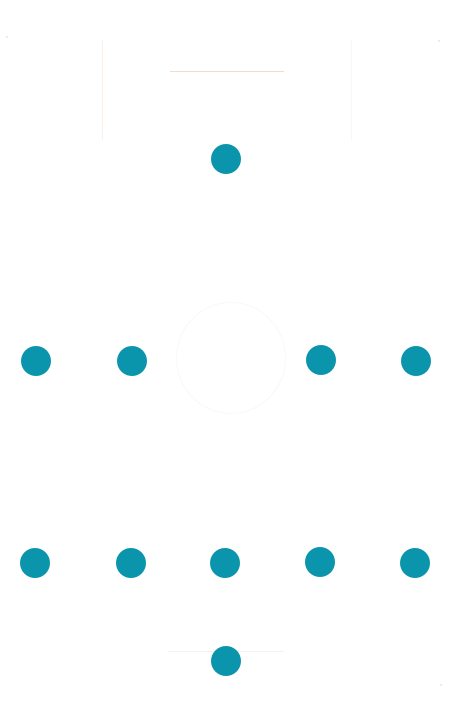 Image resolution: width=452 pixels, height=726 pixels. What do you see at coordinates (227, 71) in the screenshot?
I see `top-divider` at bounding box center [227, 71].